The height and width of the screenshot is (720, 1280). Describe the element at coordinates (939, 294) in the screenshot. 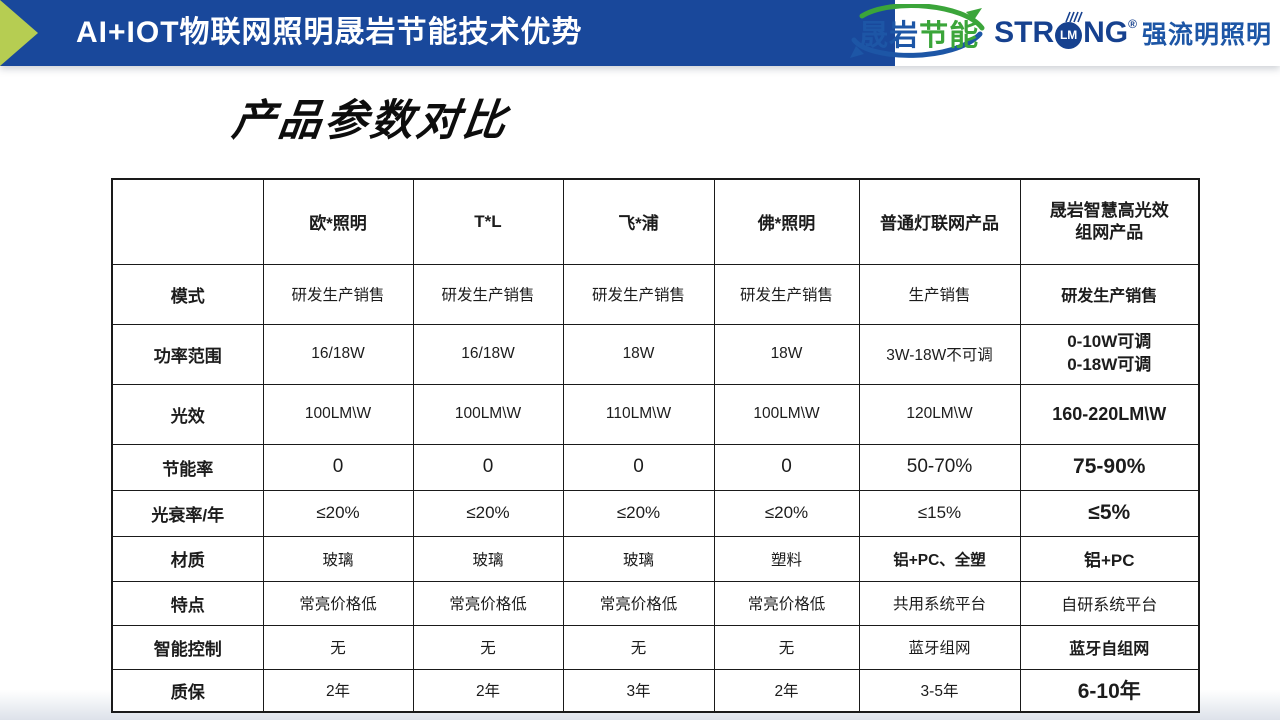

I see `table-cell: 生产销售` at that location.